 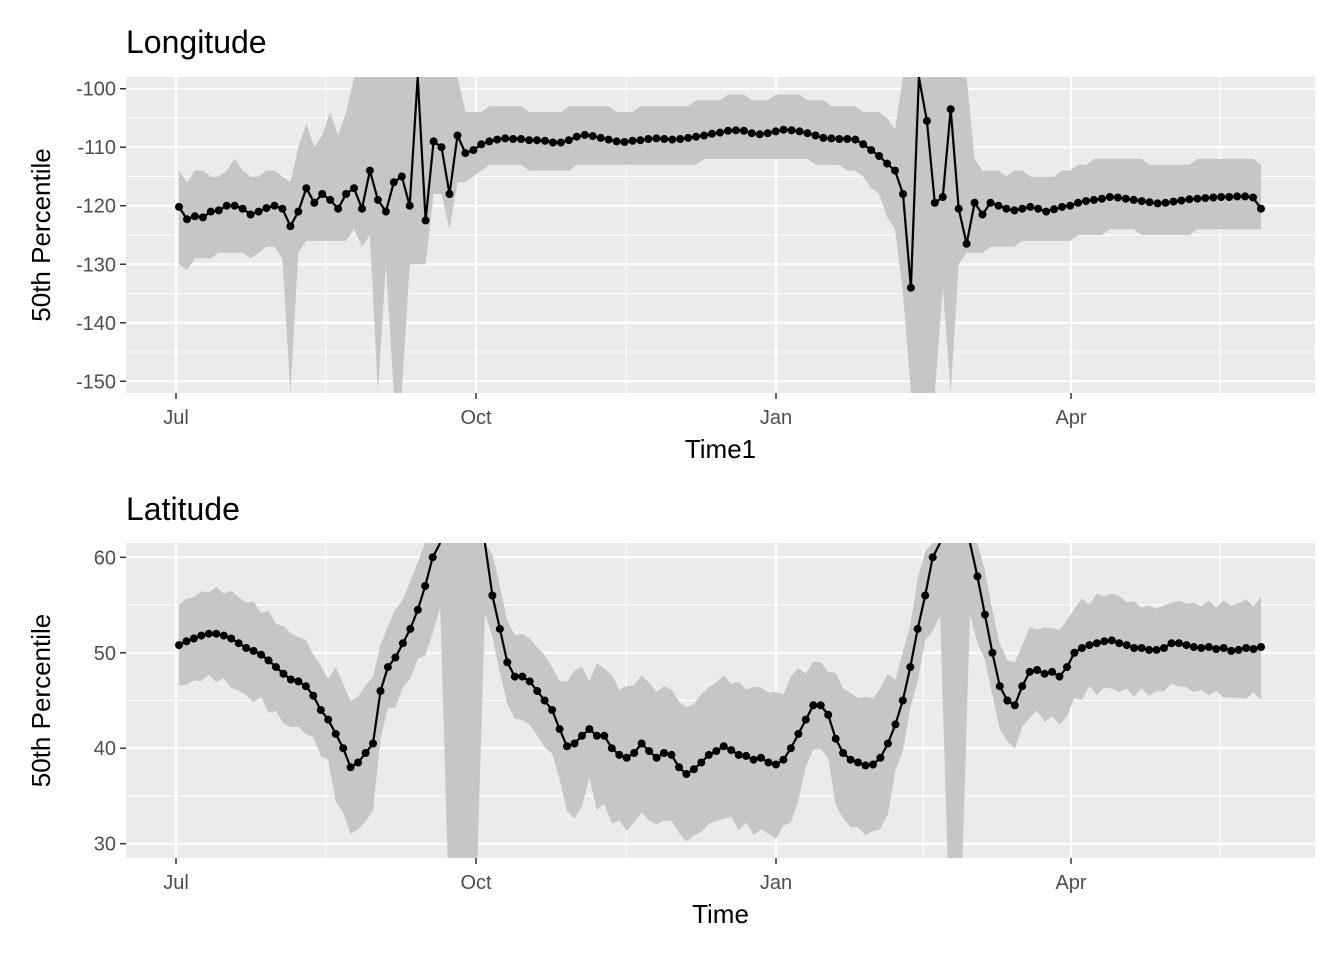 What do you see at coordinates (96, 148) in the screenshot?
I see `y-tick-label: -110` at bounding box center [96, 148].